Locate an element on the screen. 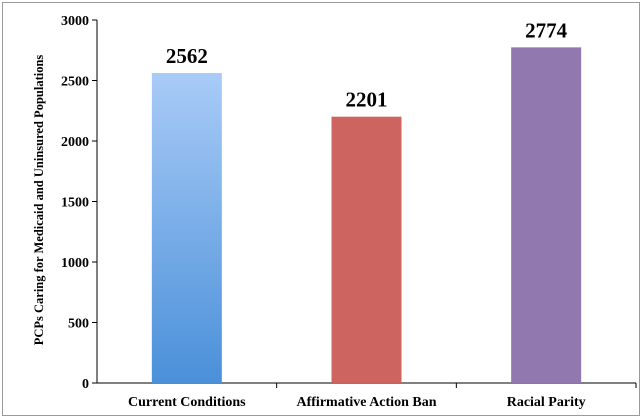  y-tick-label: 0 is located at coordinates (85, 384).